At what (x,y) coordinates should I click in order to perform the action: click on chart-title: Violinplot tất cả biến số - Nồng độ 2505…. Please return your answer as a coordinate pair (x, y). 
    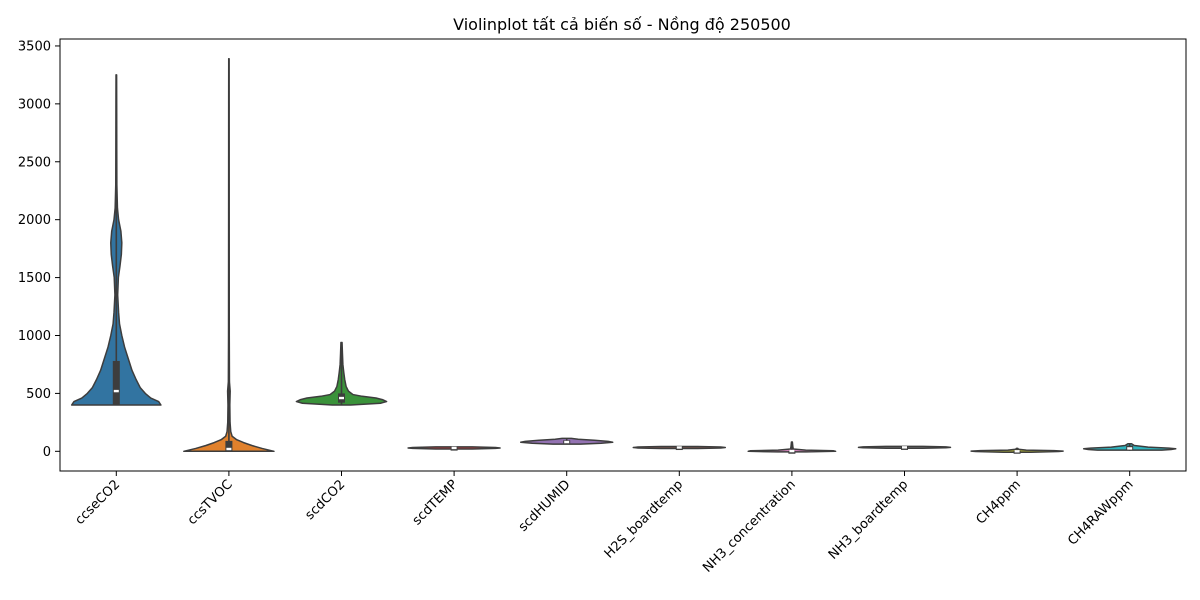
    Looking at the image, I should click on (622, 24).